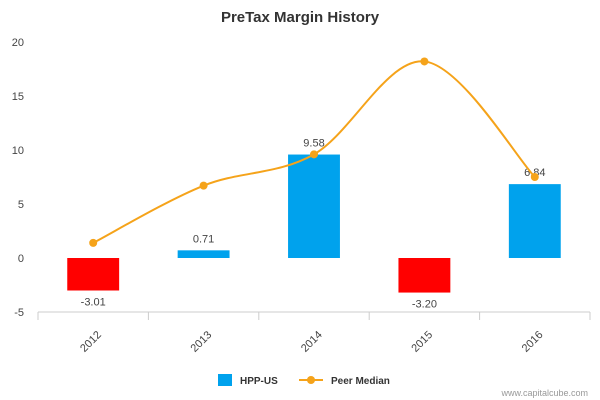 This screenshot has width=600, height=400. Describe the element at coordinates (544, 393) in the screenshot. I see `watermark: www.capitalcube.com` at that location.